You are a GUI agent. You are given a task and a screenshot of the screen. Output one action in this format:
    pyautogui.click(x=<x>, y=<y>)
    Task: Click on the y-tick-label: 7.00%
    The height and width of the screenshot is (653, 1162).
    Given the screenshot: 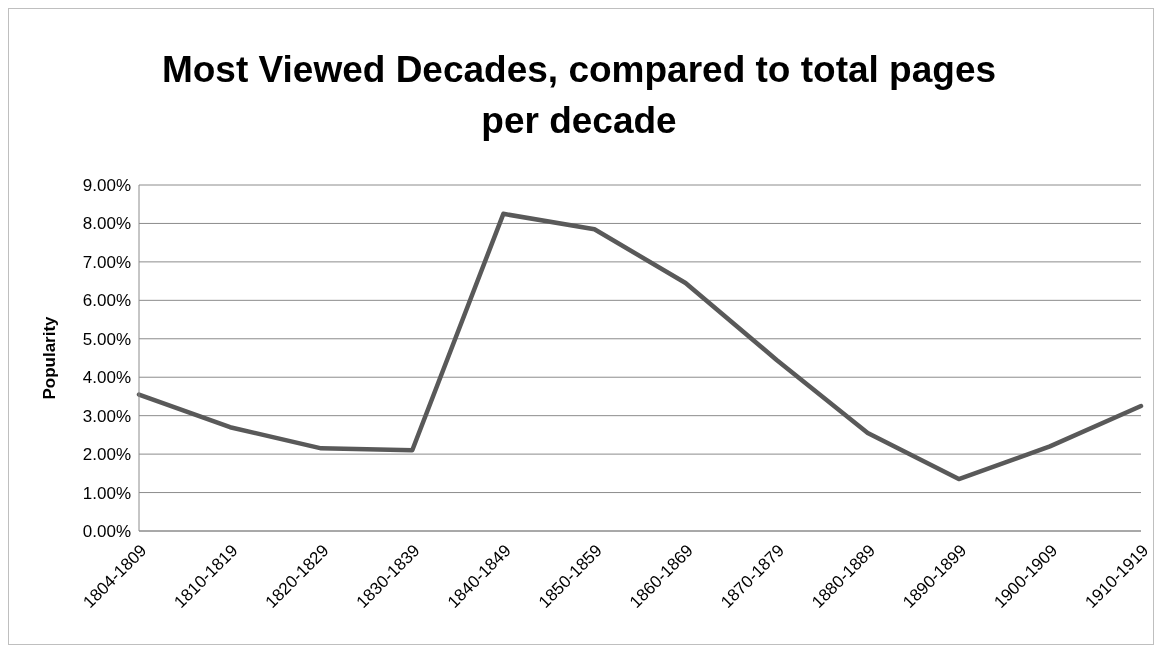 What is the action you would take?
    pyautogui.click(x=106, y=262)
    